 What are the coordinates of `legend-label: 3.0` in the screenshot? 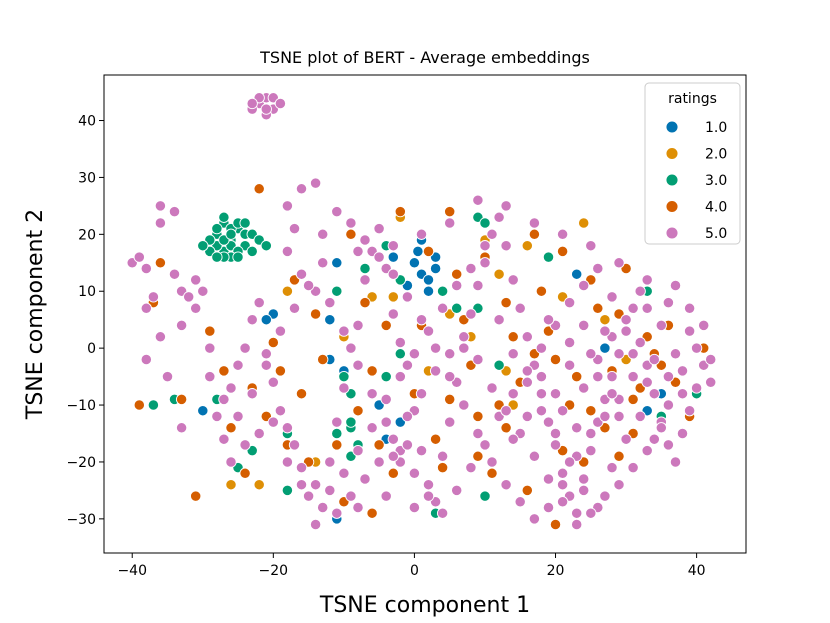 It's located at (716, 181).